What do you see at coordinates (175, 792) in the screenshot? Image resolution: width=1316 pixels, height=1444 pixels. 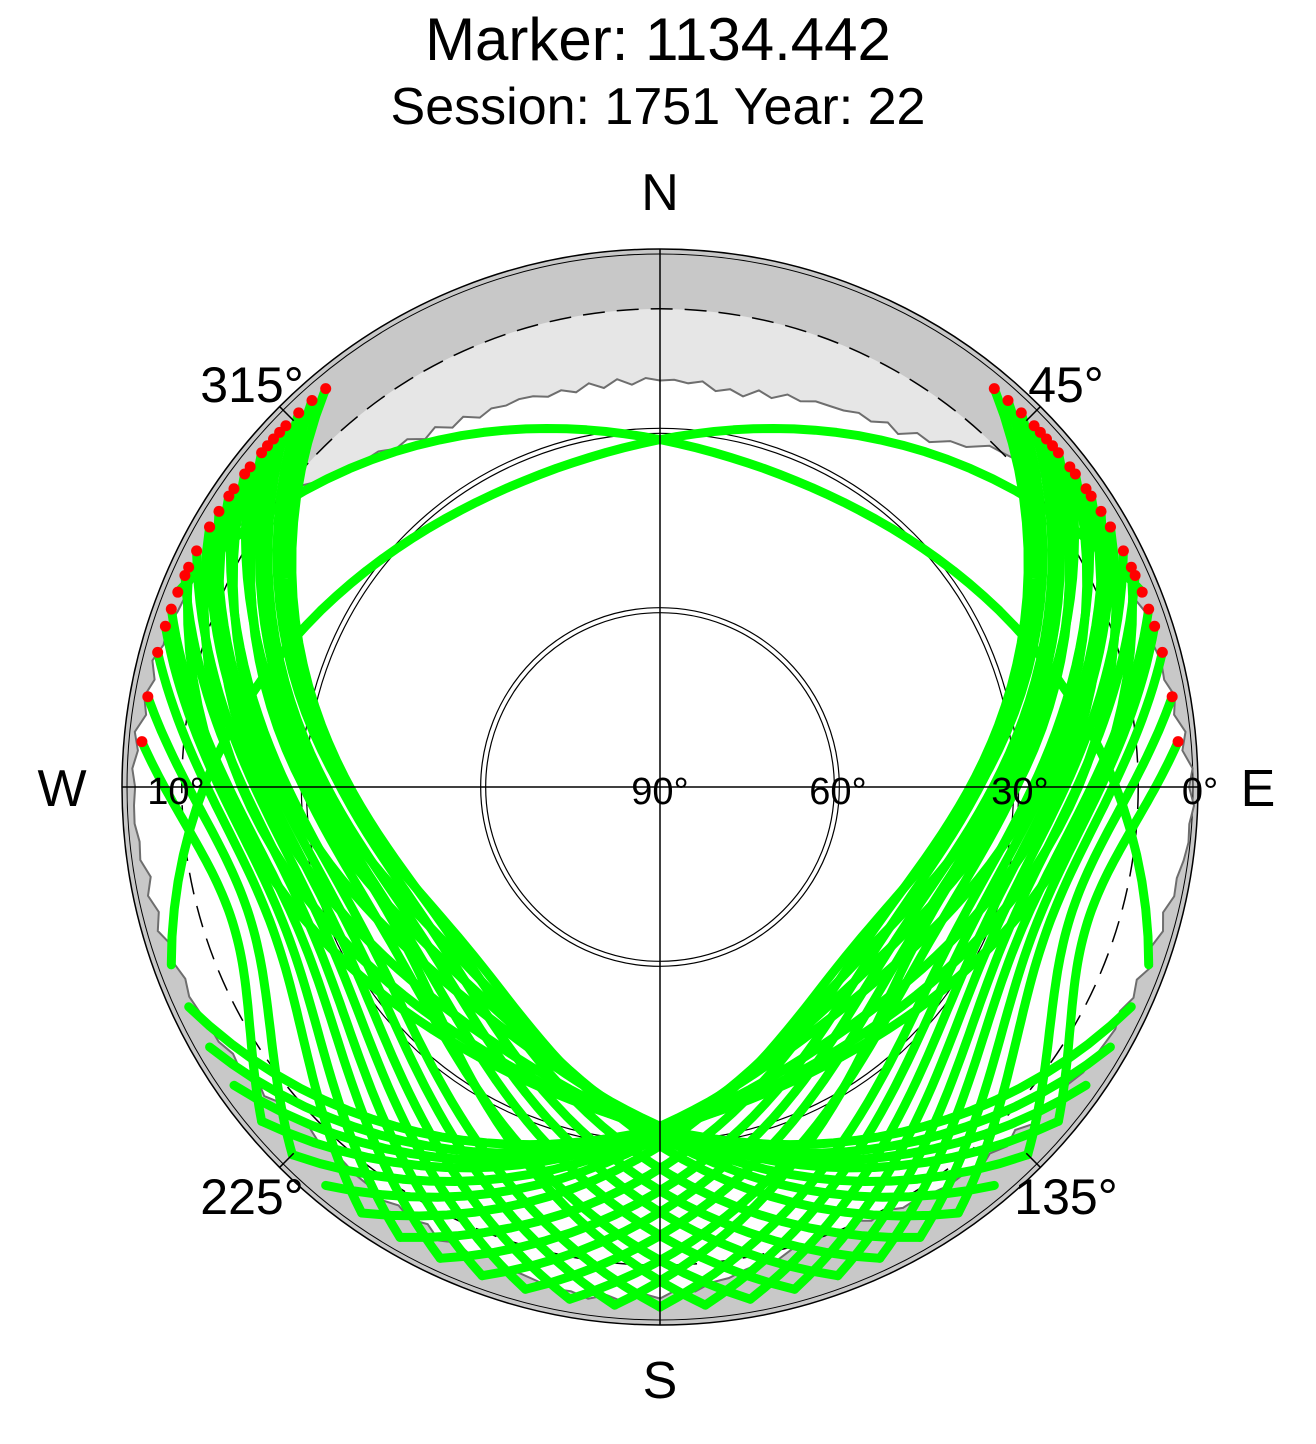 I see `elevation-label-10: 10°` at bounding box center [175, 792].